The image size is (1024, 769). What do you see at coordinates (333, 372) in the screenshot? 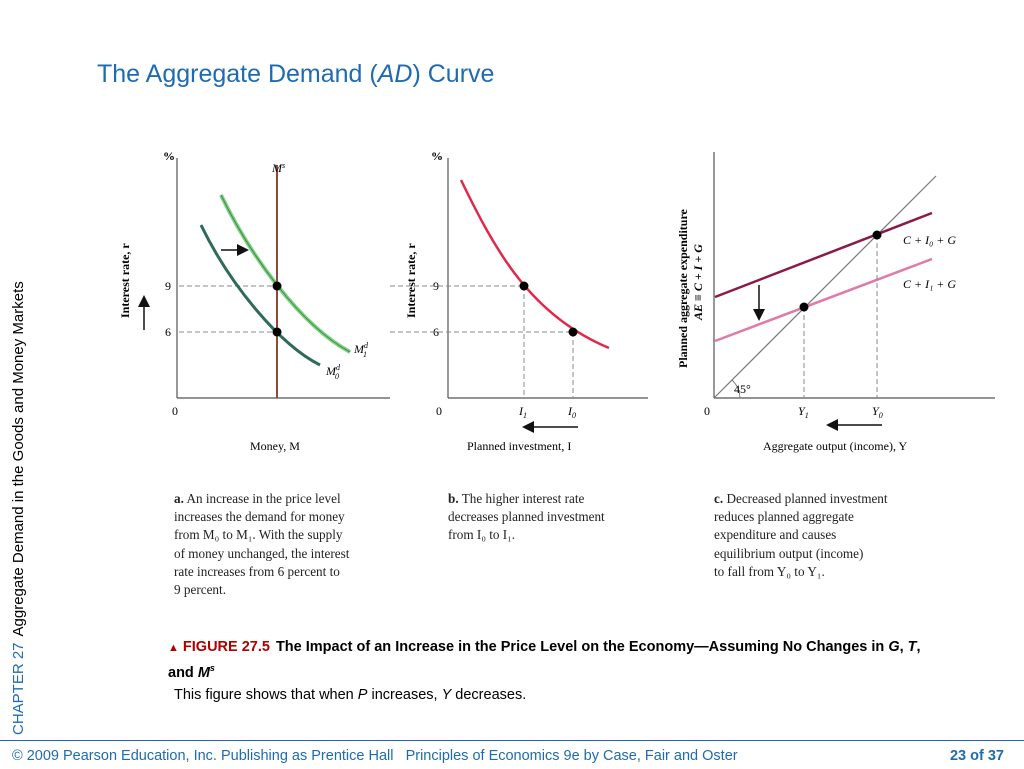
I see `md0-label: Md 0` at bounding box center [333, 372].